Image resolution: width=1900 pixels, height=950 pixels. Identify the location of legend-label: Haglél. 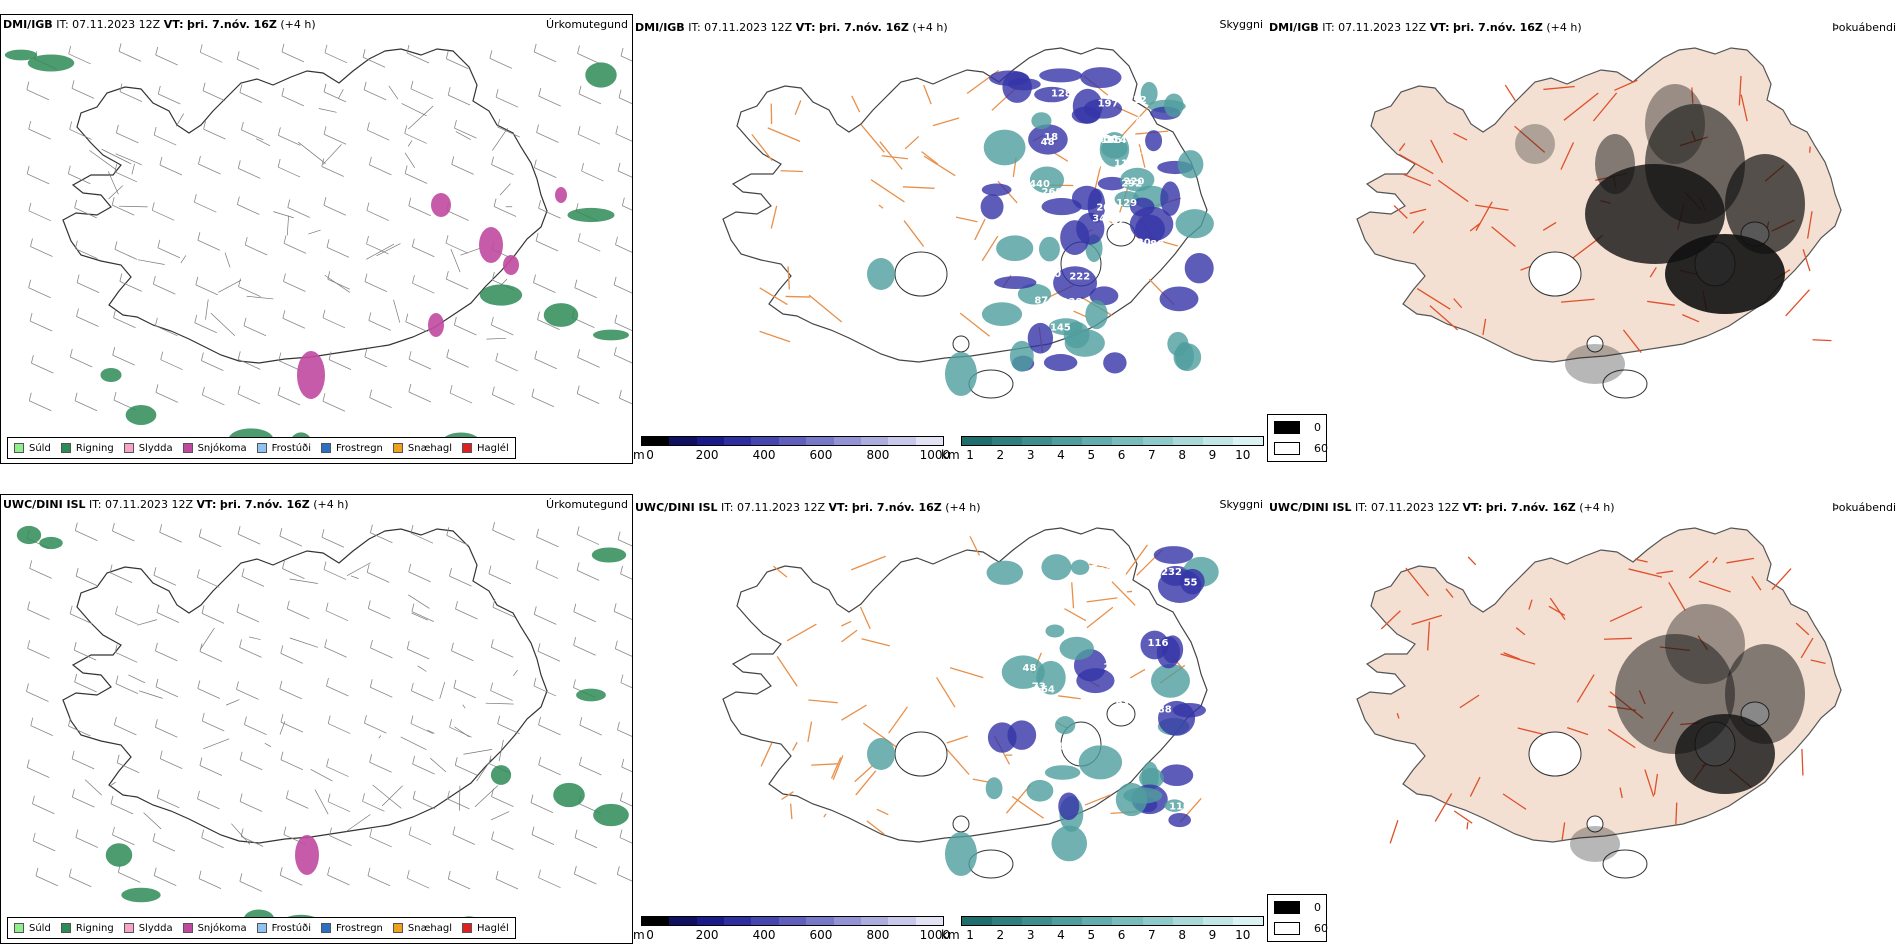
(493, 928).